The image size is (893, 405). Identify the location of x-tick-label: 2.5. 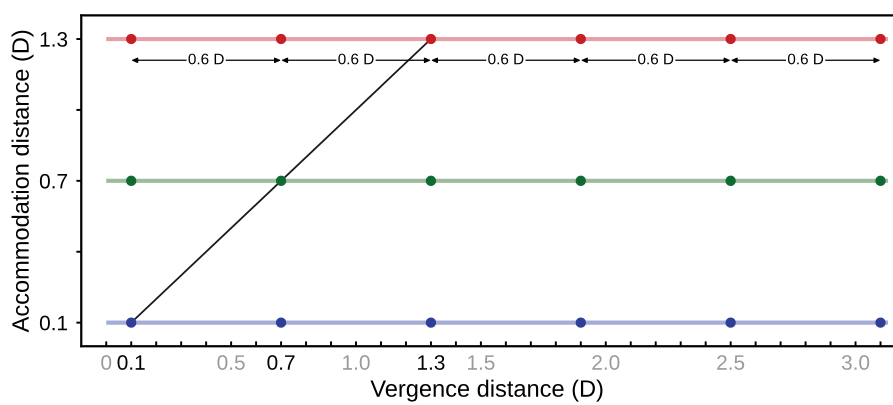
(730, 362).